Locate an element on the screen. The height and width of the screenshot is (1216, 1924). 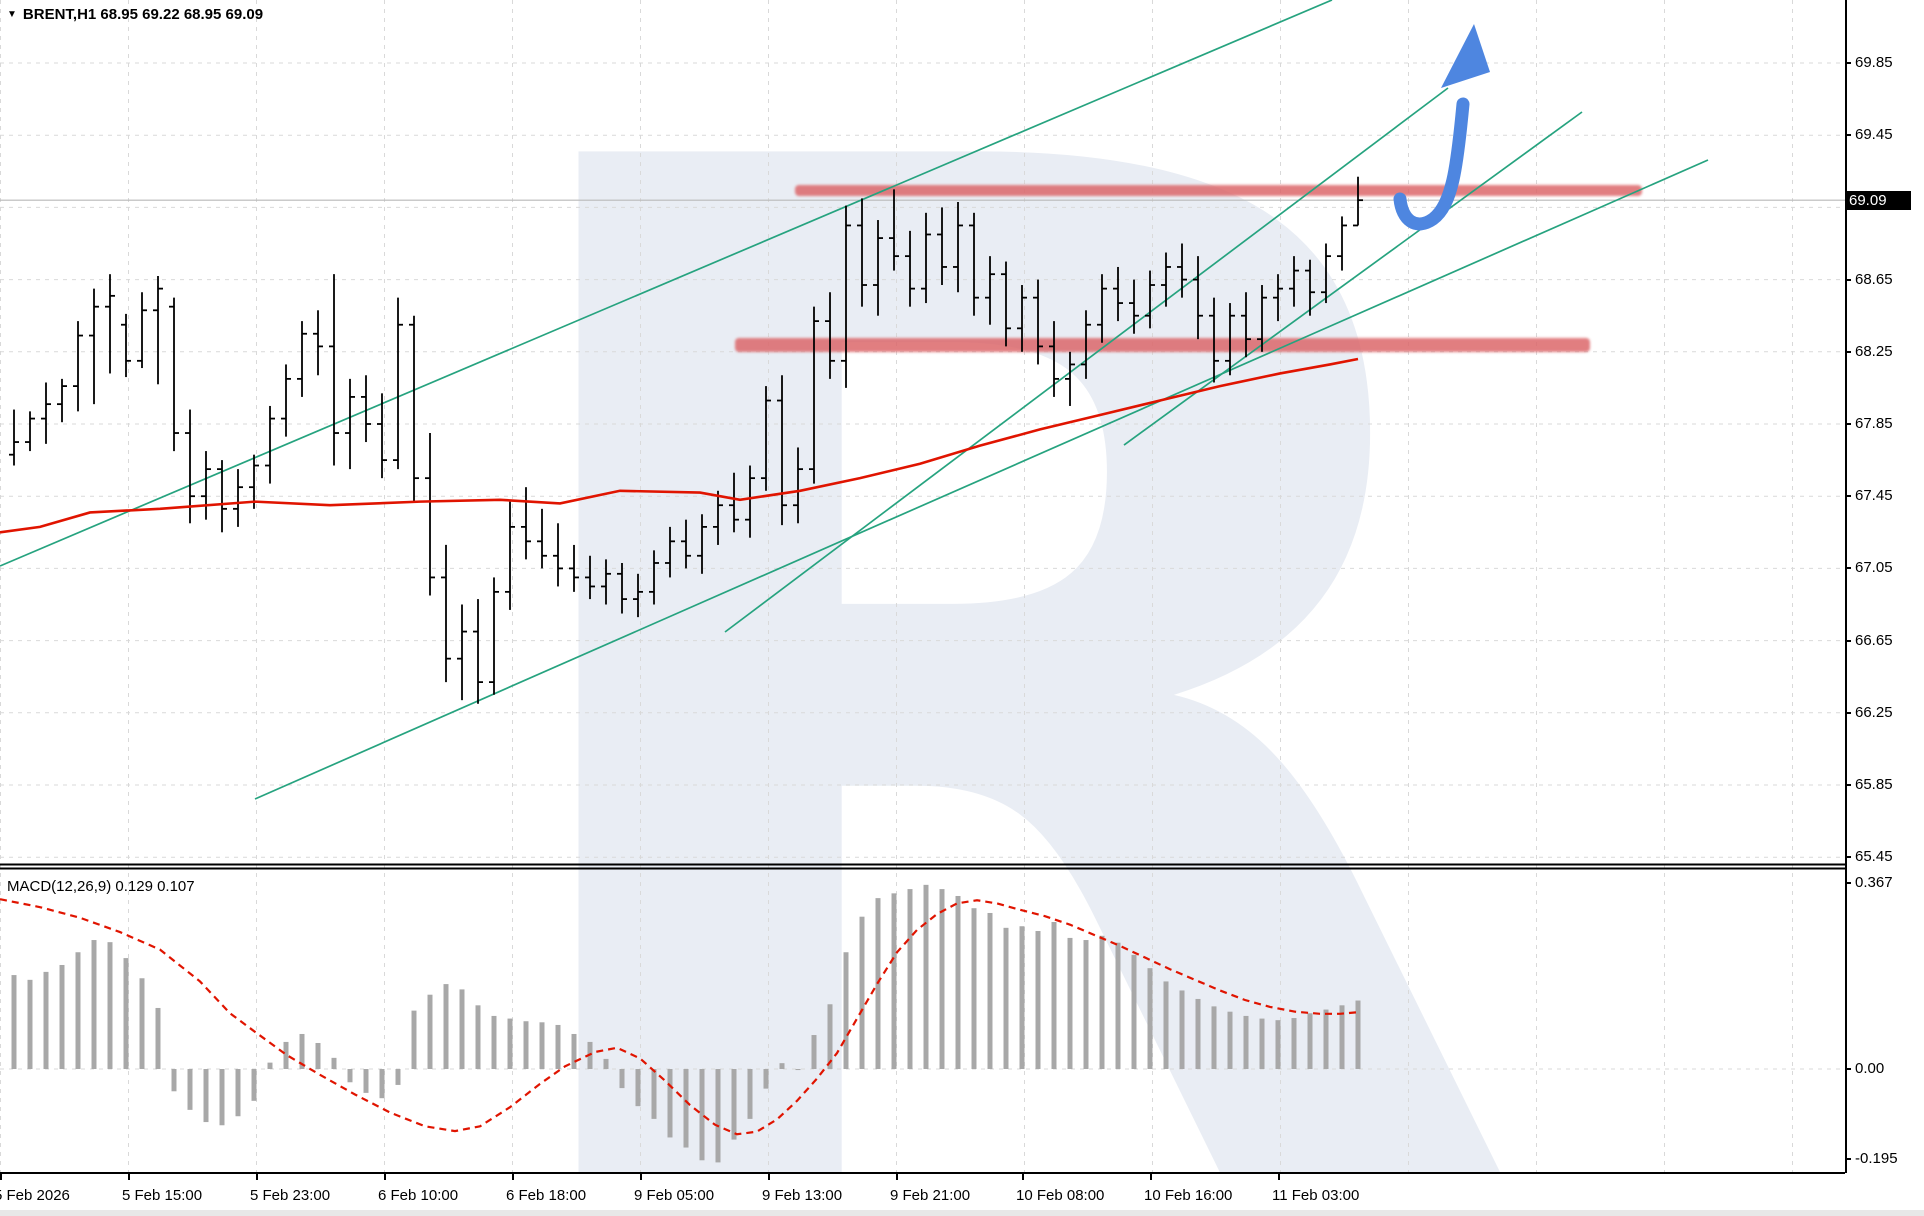
price-tick-label: 69.45 is located at coordinates (1874, 135).